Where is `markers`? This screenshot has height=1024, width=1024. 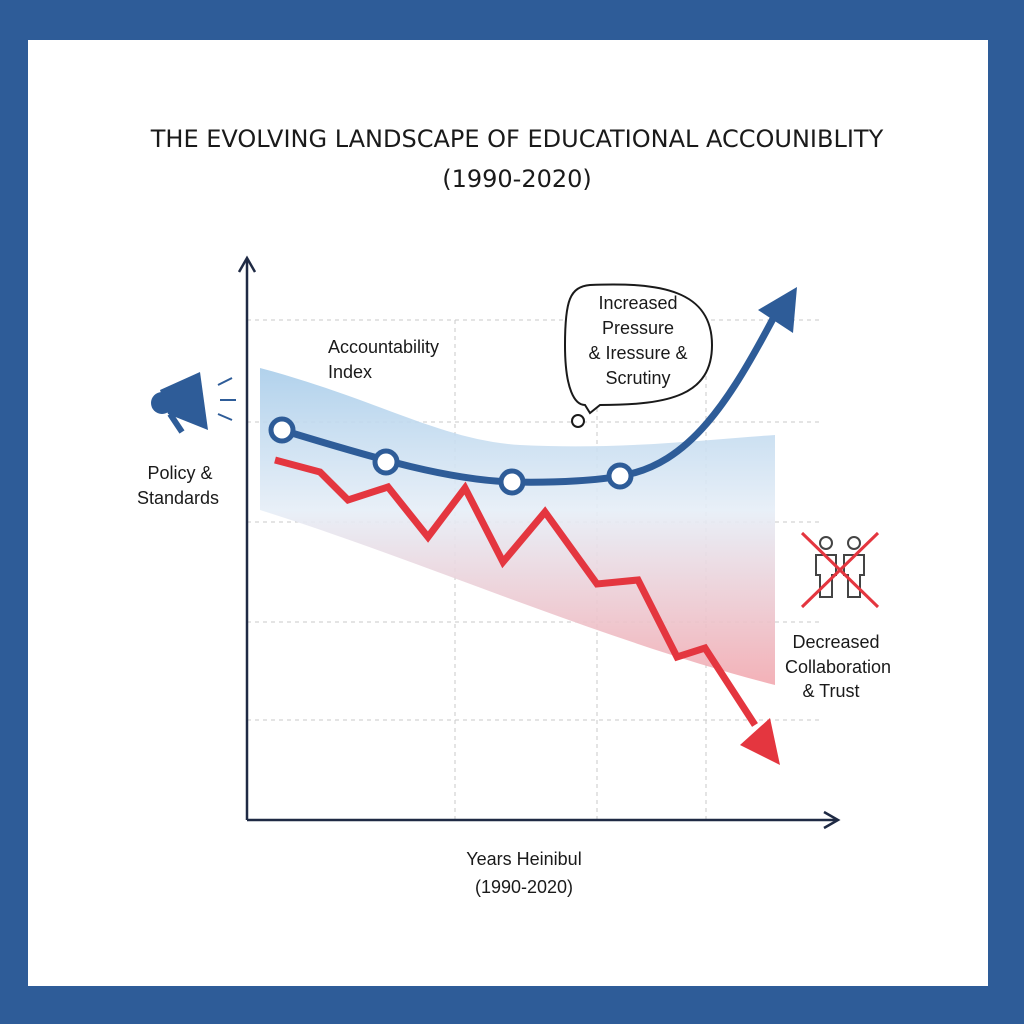 markers is located at coordinates (451, 456).